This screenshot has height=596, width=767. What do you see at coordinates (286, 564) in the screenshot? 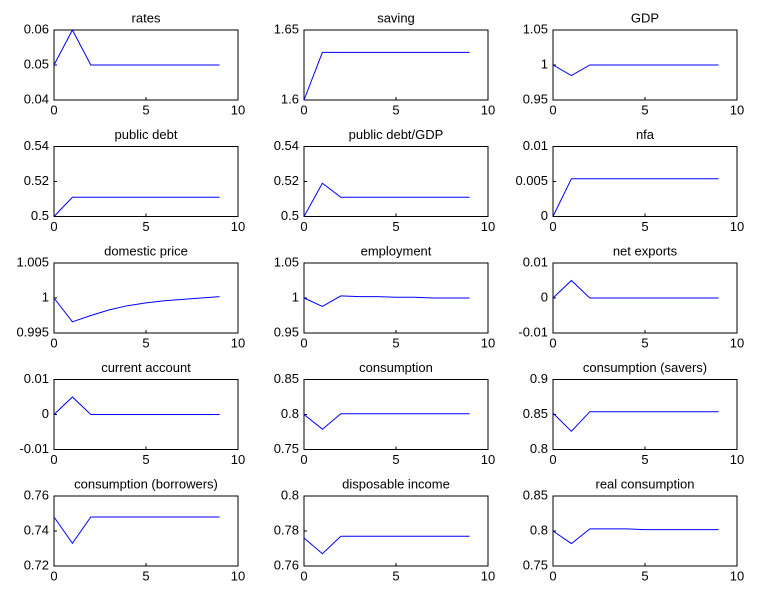
I see `y-tick-label: 0.76` at bounding box center [286, 564].